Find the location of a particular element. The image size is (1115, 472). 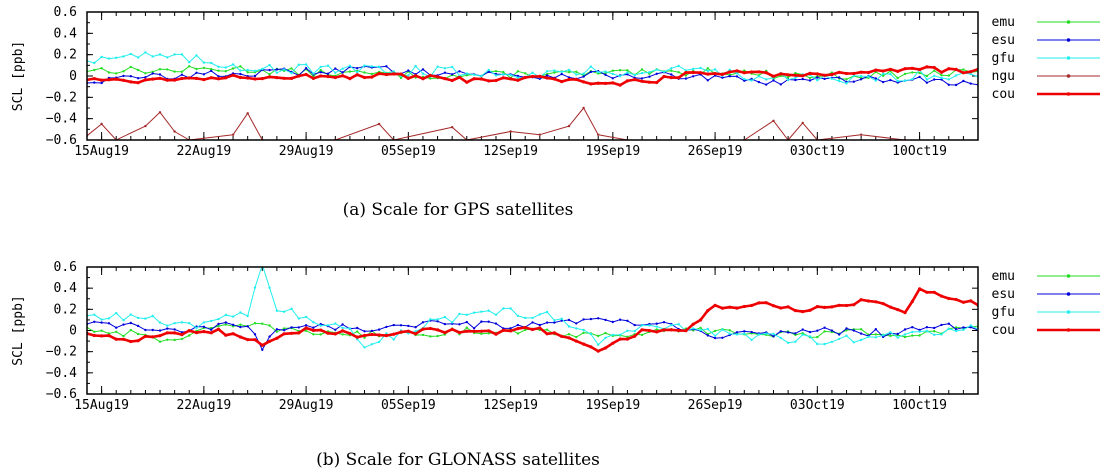

legend-marker-ngu is located at coordinates (1068, 76).